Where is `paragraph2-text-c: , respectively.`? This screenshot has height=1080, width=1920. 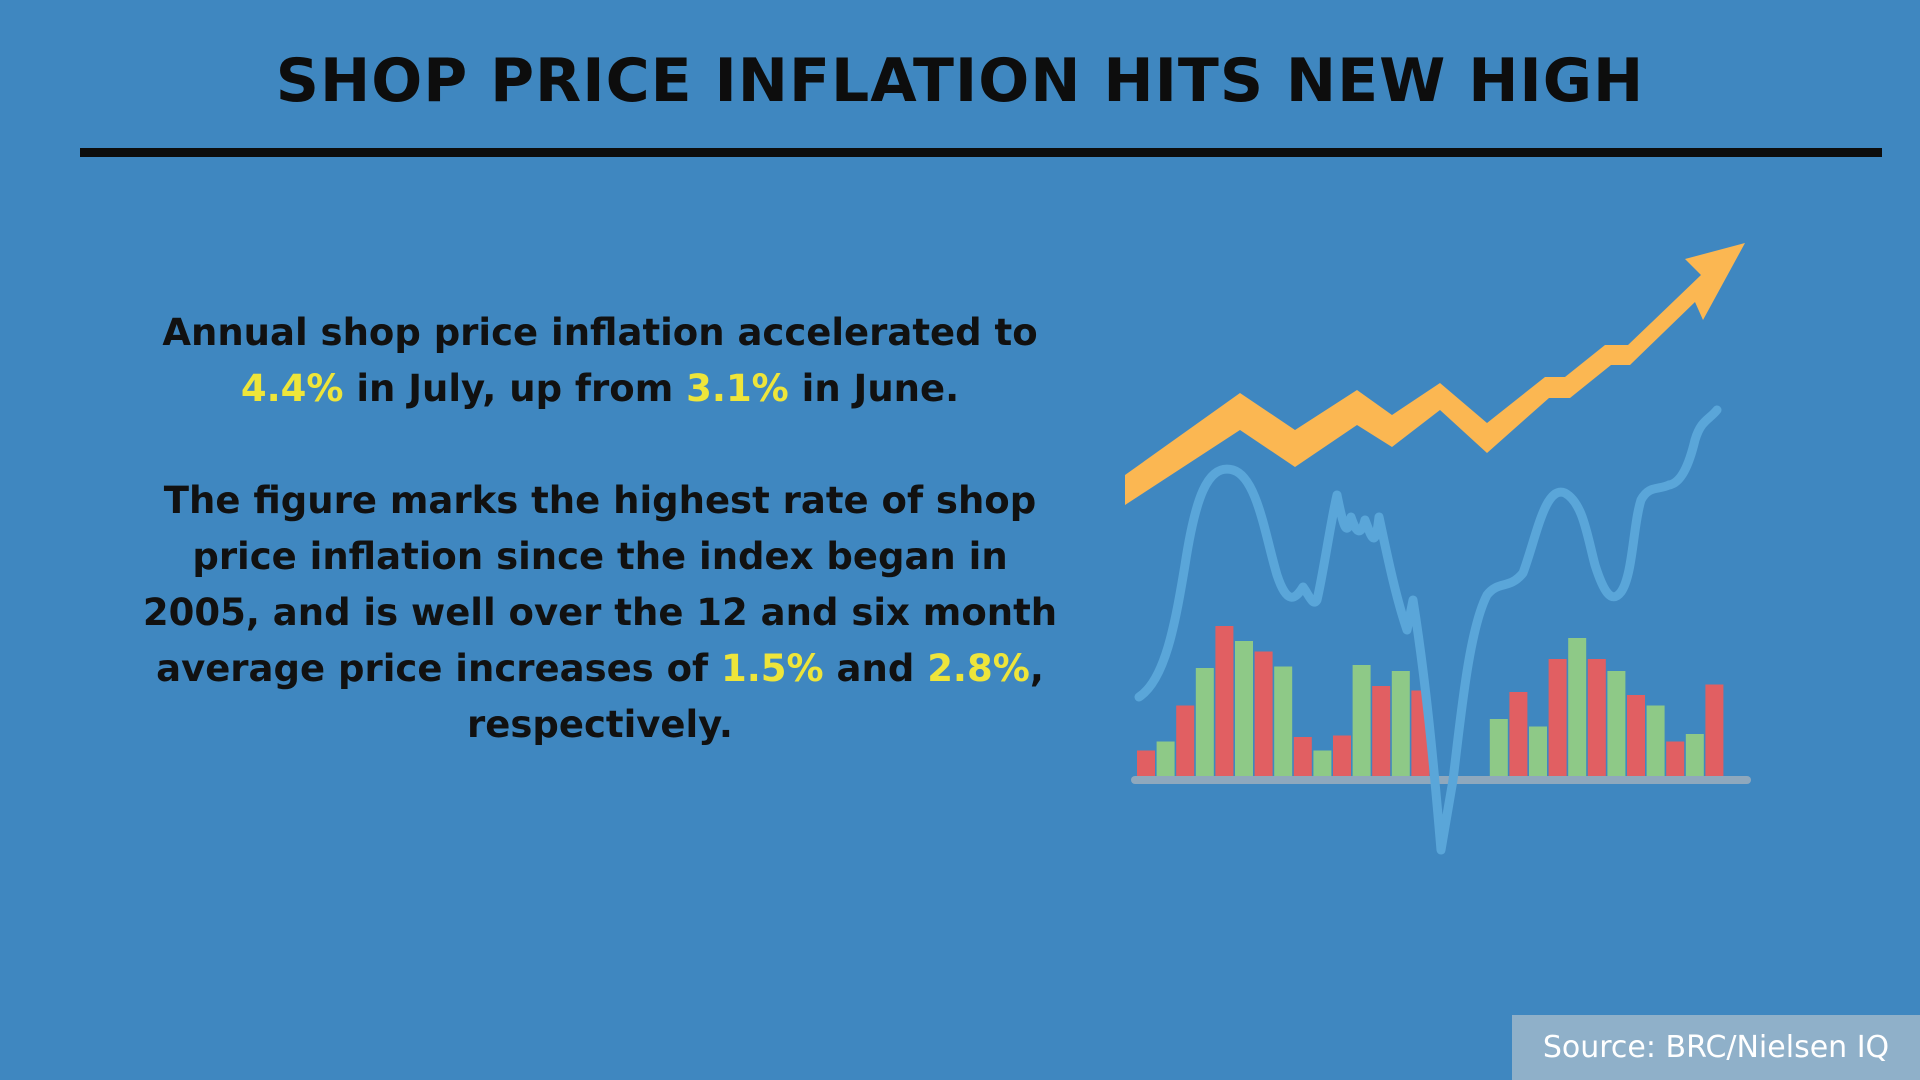
paragraph2-text-c: , respectively. is located at coordinates (755, 696).